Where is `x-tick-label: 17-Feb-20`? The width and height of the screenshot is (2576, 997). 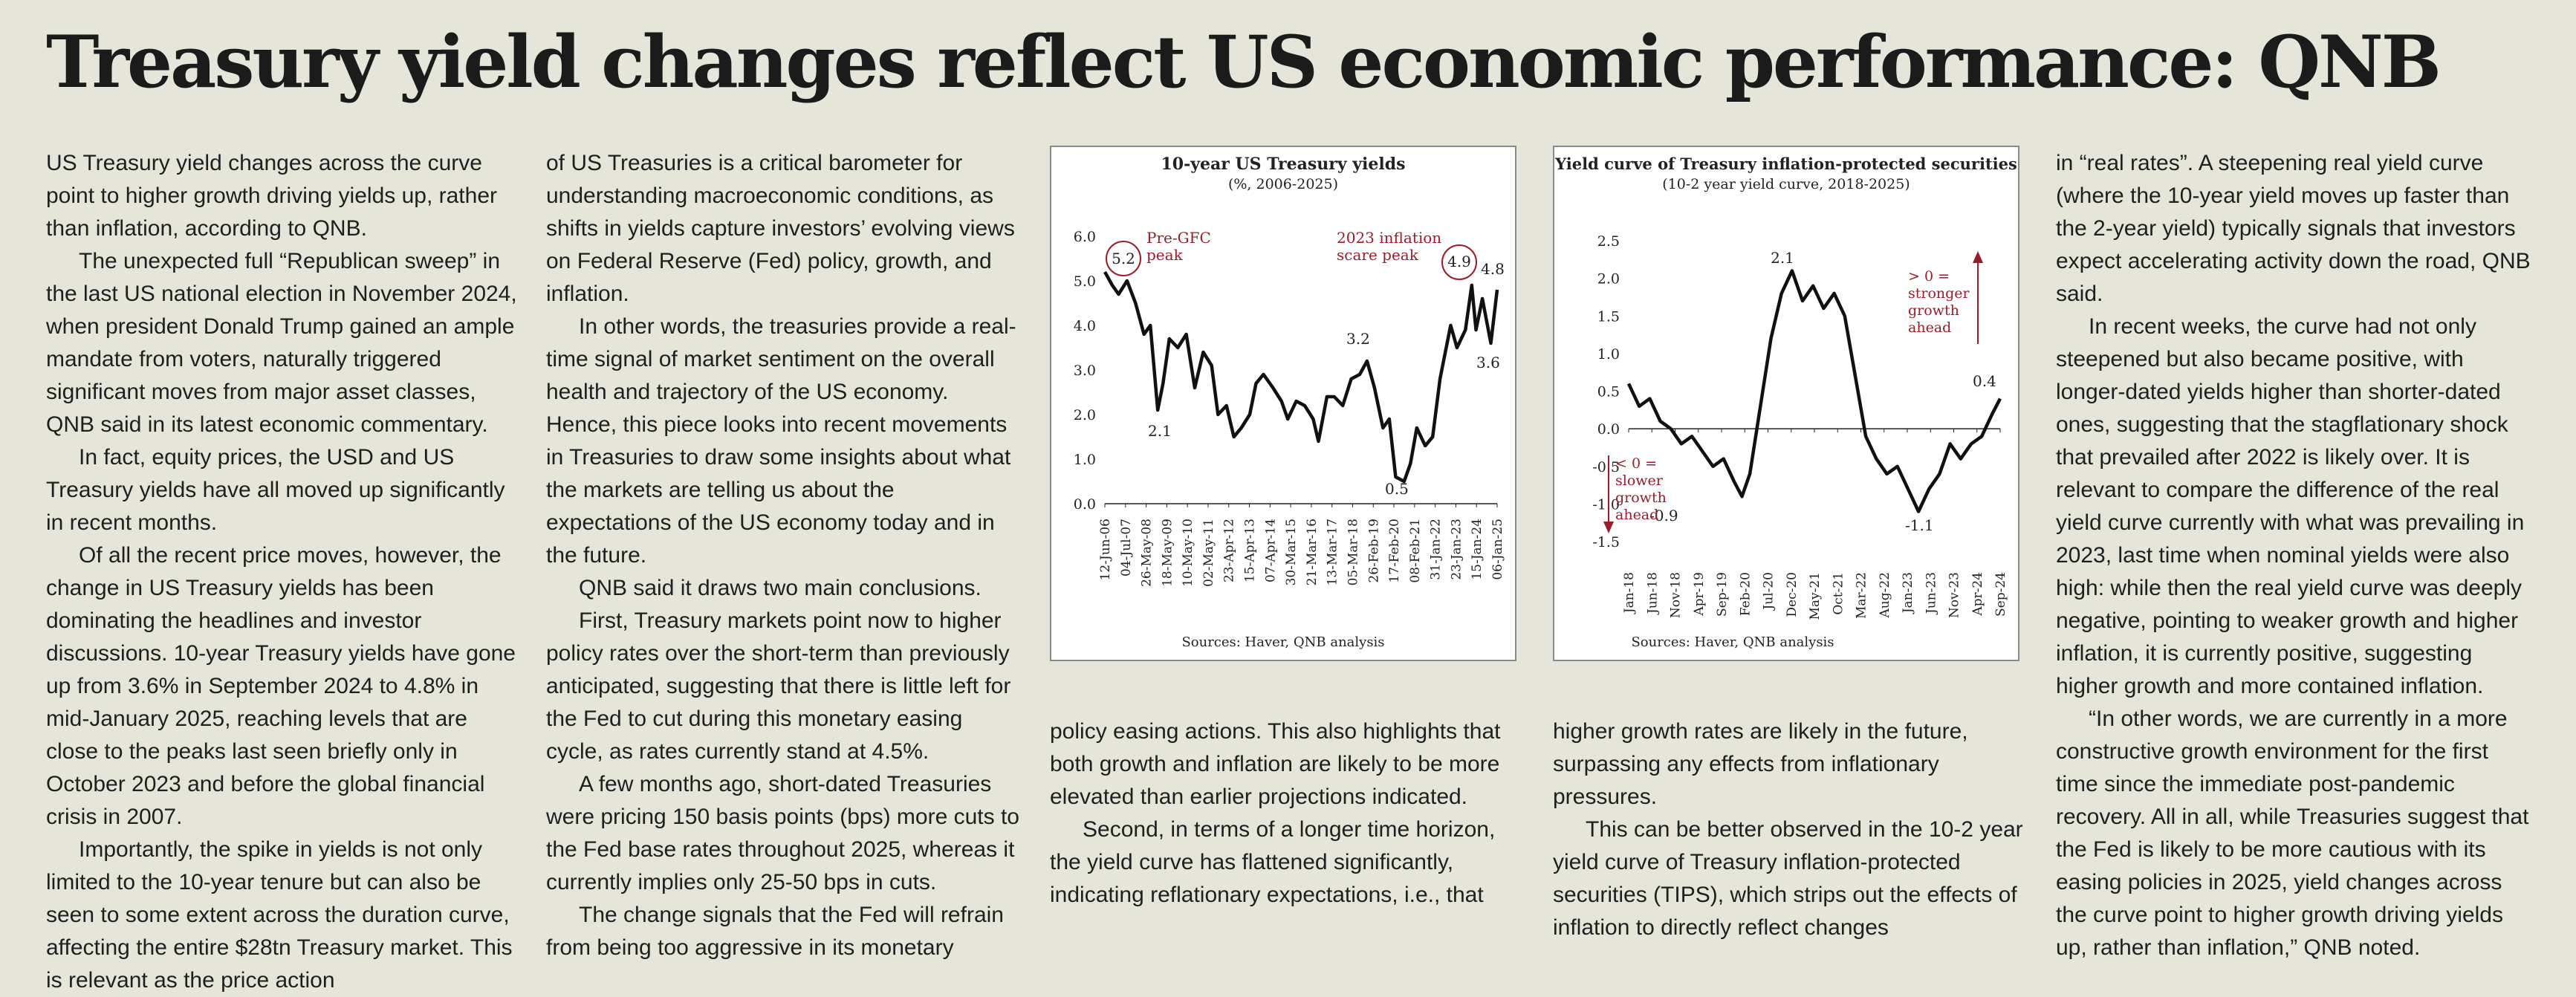 x-tick-label: 17-Feb-20 is located at coordinates (1394, 551).